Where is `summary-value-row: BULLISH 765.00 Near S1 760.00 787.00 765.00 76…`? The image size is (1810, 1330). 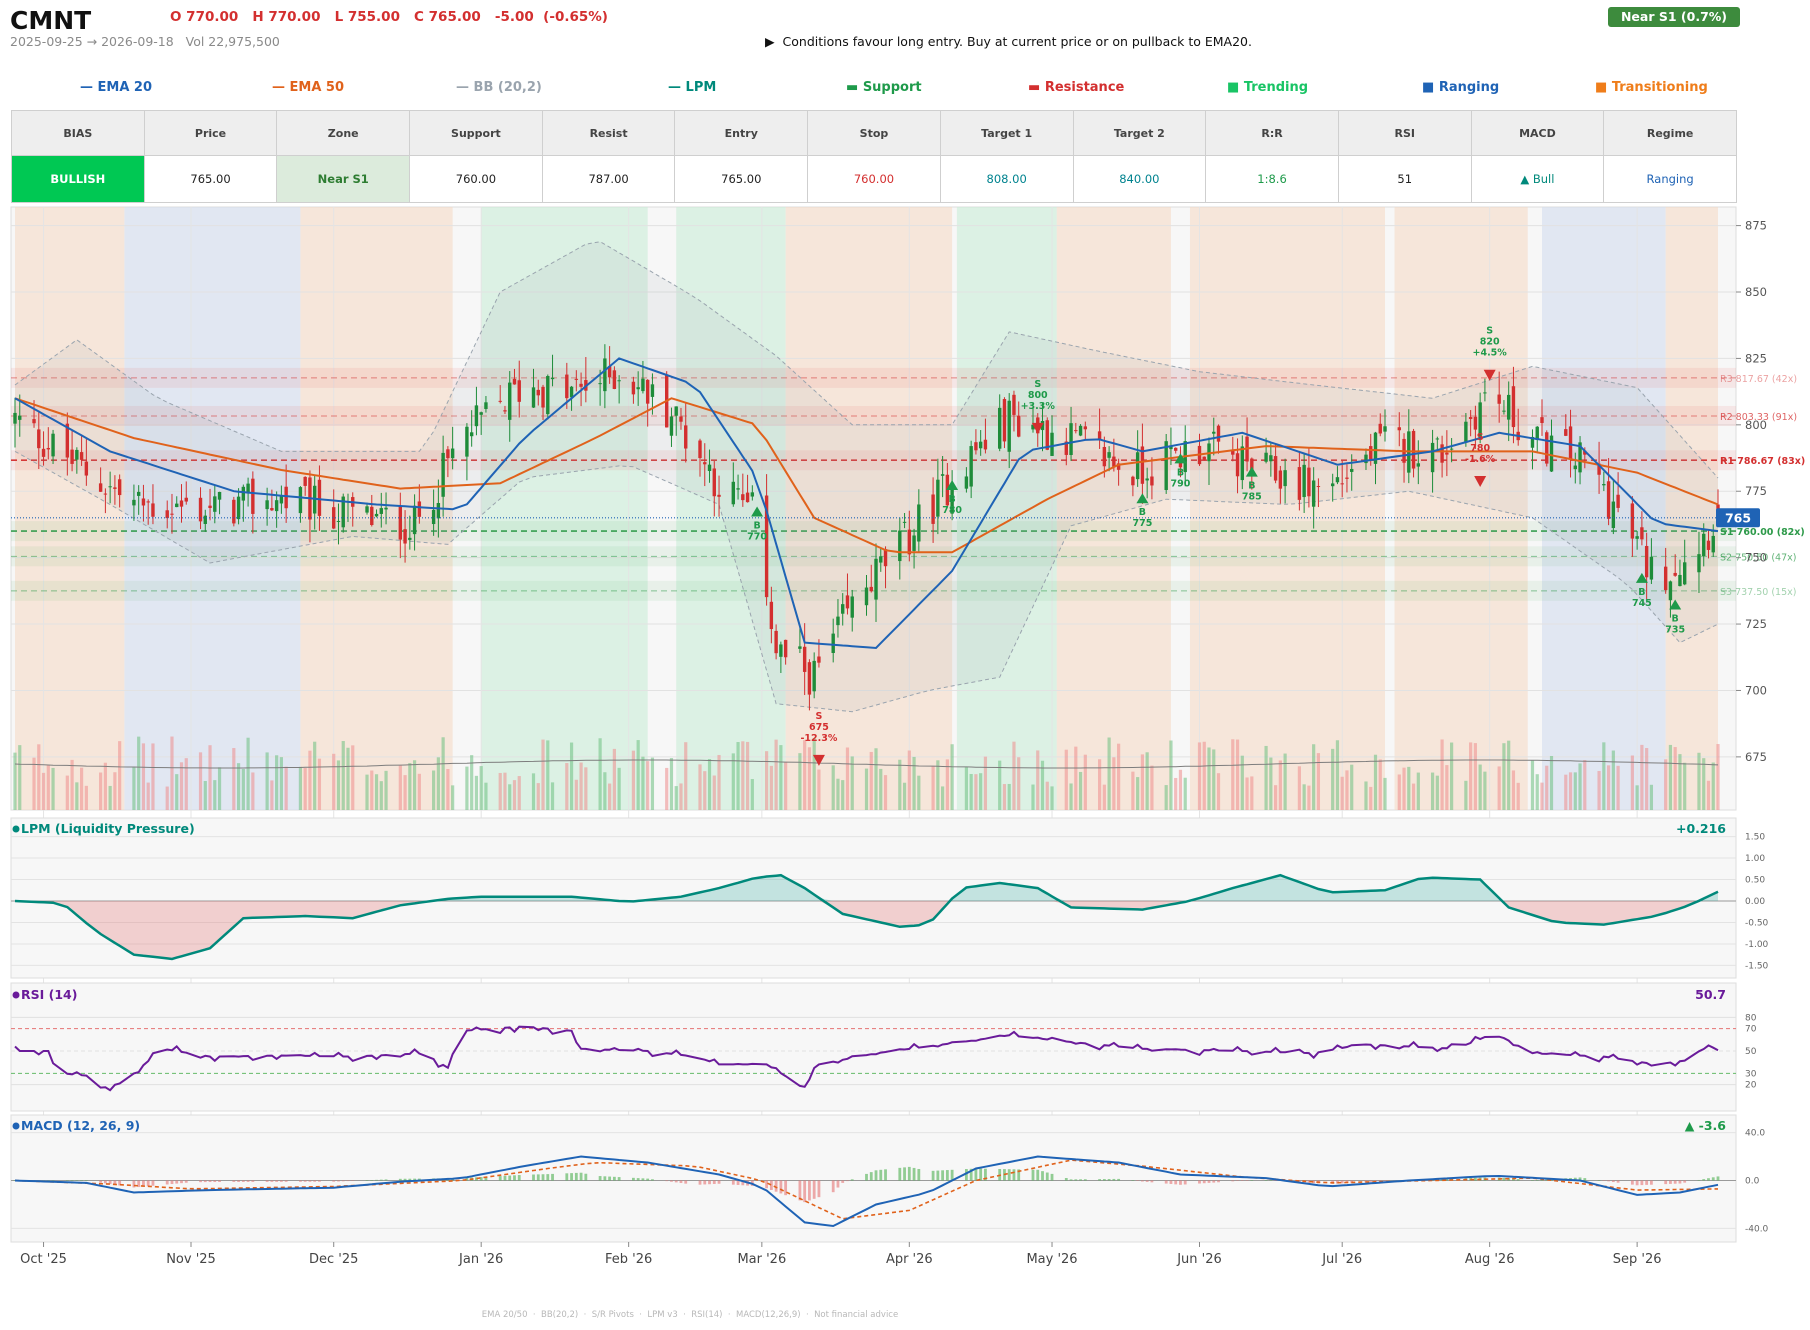
summary-value-row: BULLISH 765.00 Near S1 760.00 787.00 765.00 76… is located at coordinates (874, 179).